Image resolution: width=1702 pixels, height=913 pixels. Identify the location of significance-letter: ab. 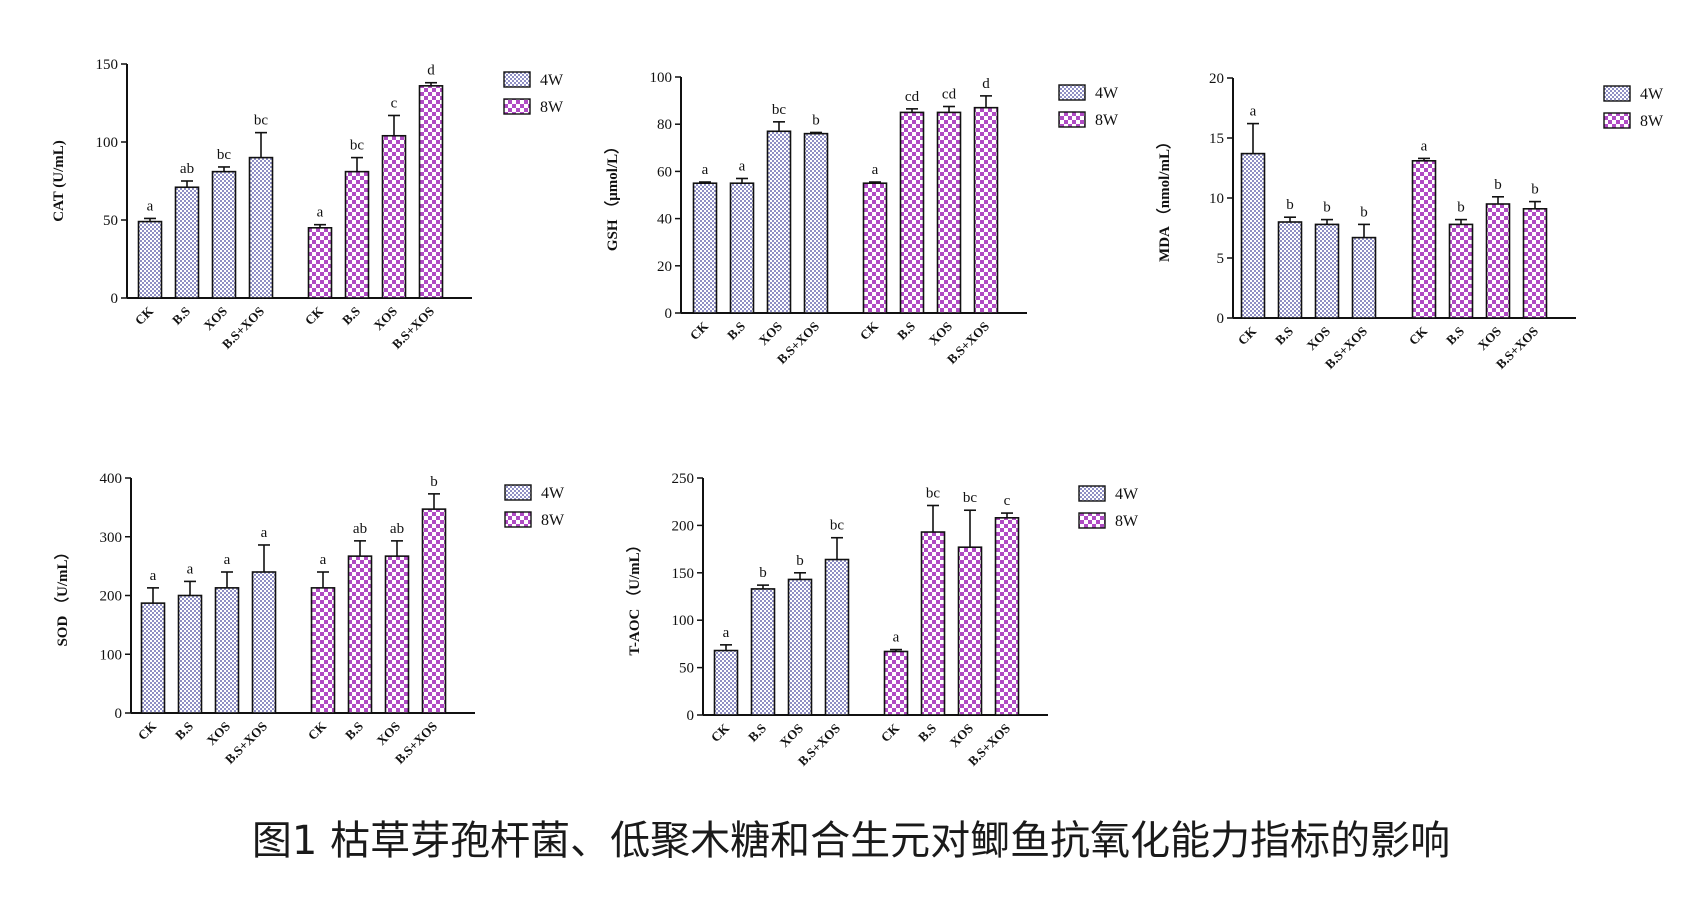
(397, 529).